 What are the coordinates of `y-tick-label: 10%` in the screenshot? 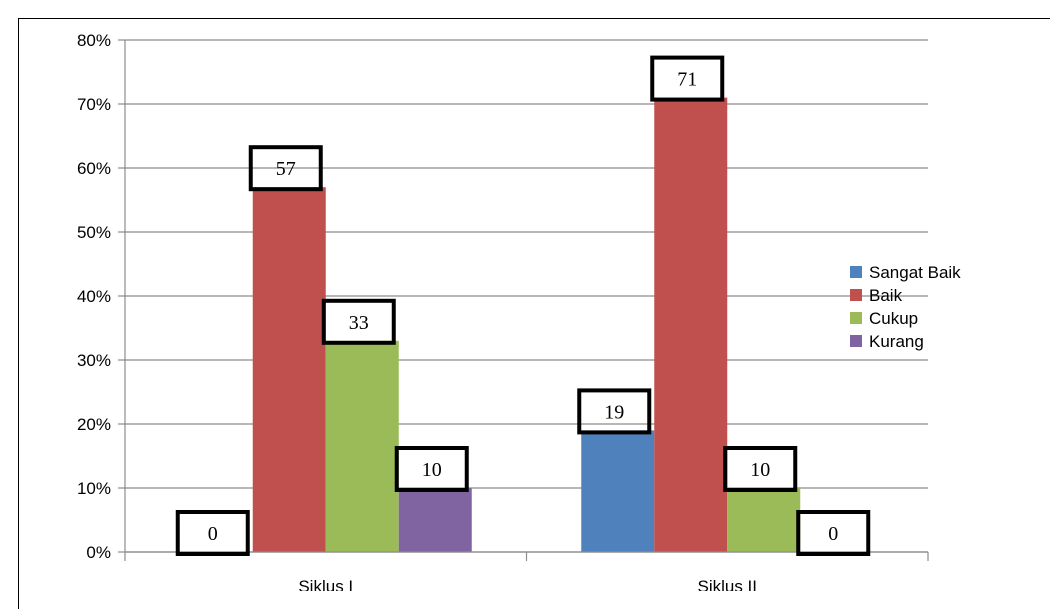 It's located at (94, 488).